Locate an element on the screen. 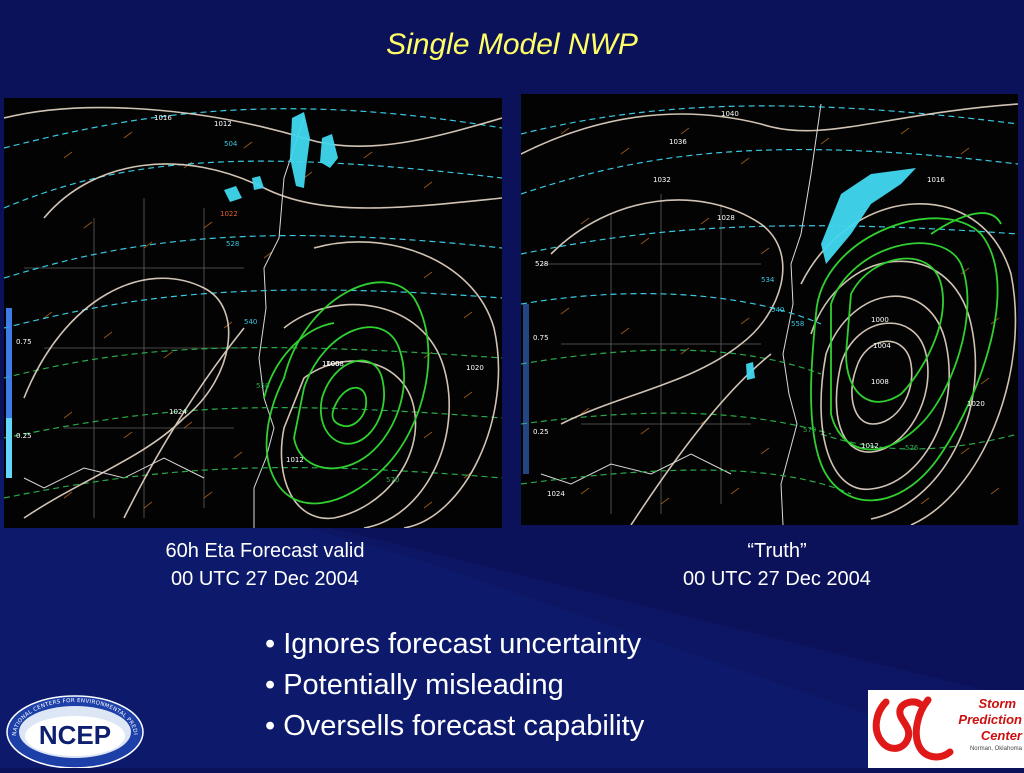  svg-text: 576 is located at coordinates (912, 448).